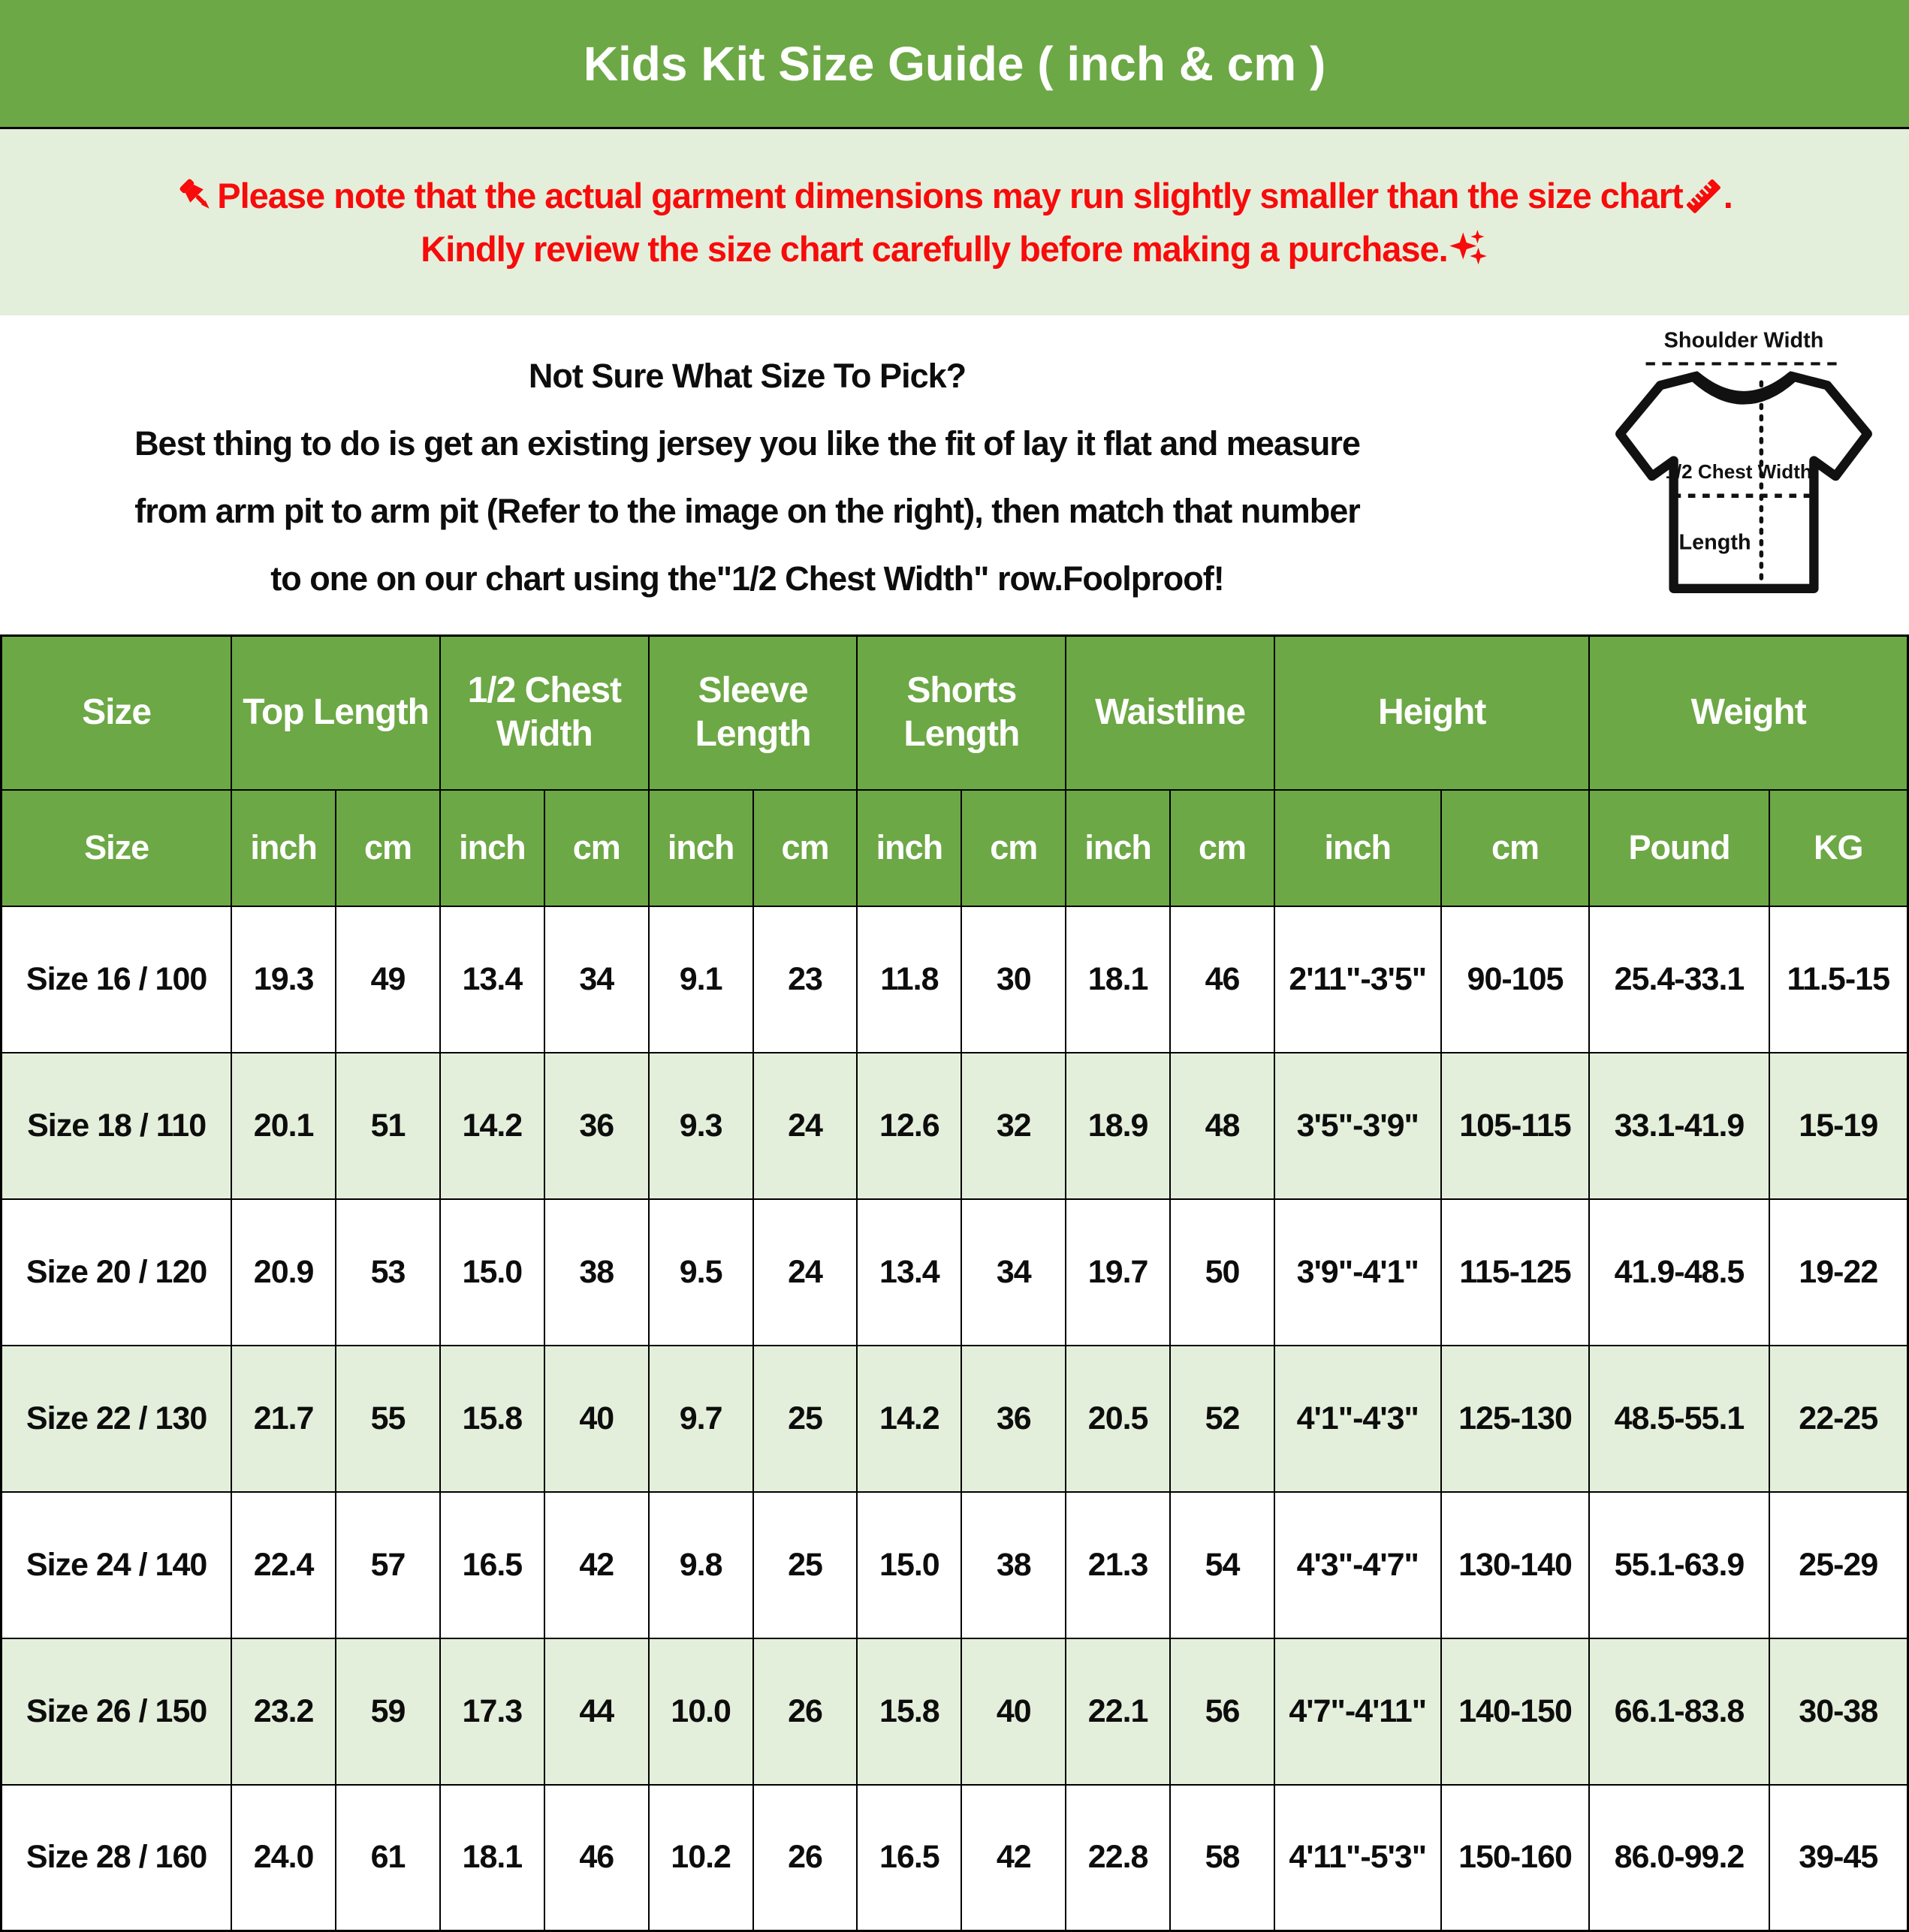 The height and width of the screenshot is (1932, 1909). Describe the element at coordinates (700, 1564) in the screenshot. I see `row-value-cell: 9.8` at that location.